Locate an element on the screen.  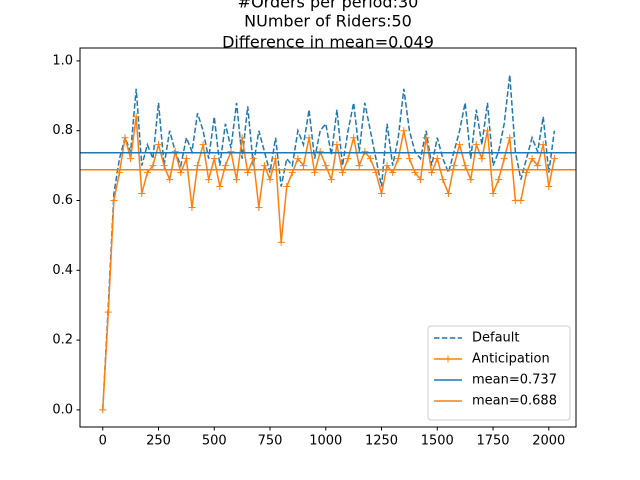
x-tick-label: 1000 is located at coordinates (325, 441).